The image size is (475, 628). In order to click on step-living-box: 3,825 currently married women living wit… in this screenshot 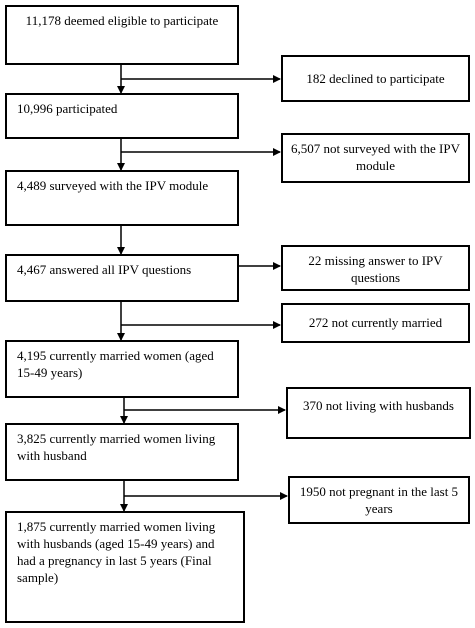, I will do `click(122, 452)`.